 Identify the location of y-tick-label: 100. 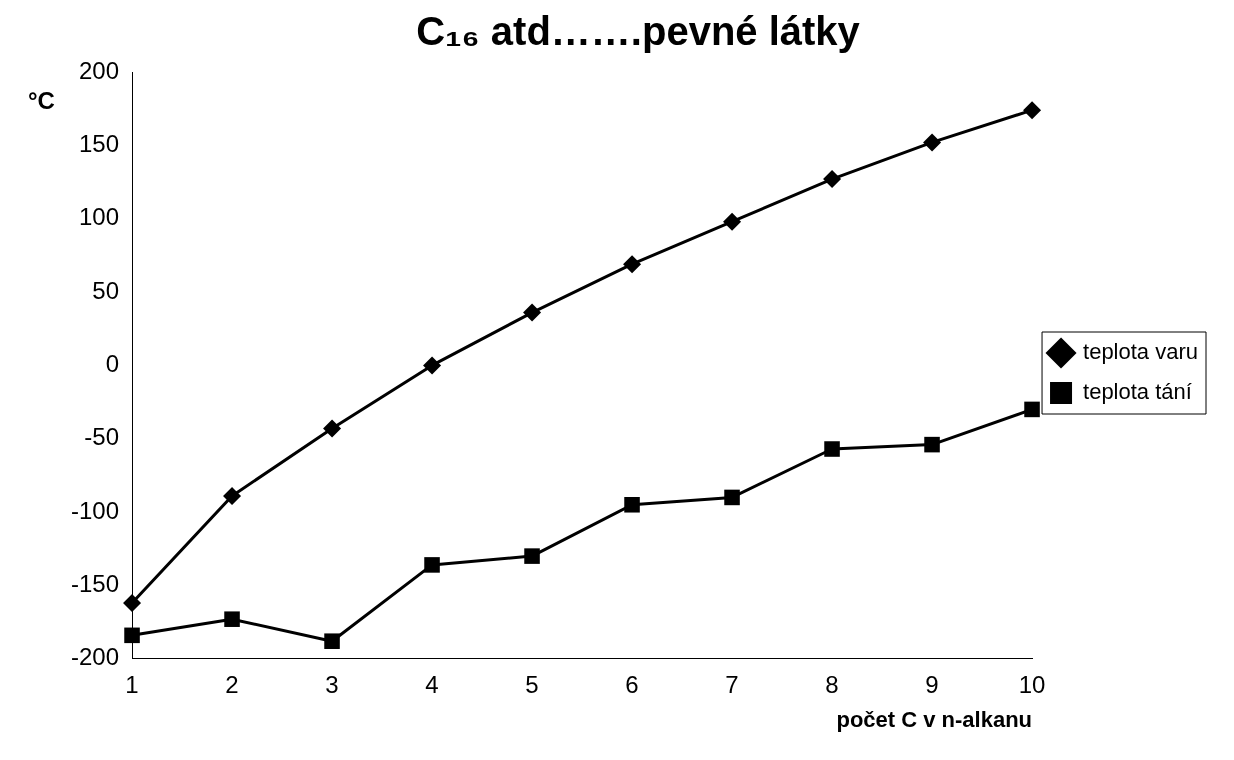
(99, 217).